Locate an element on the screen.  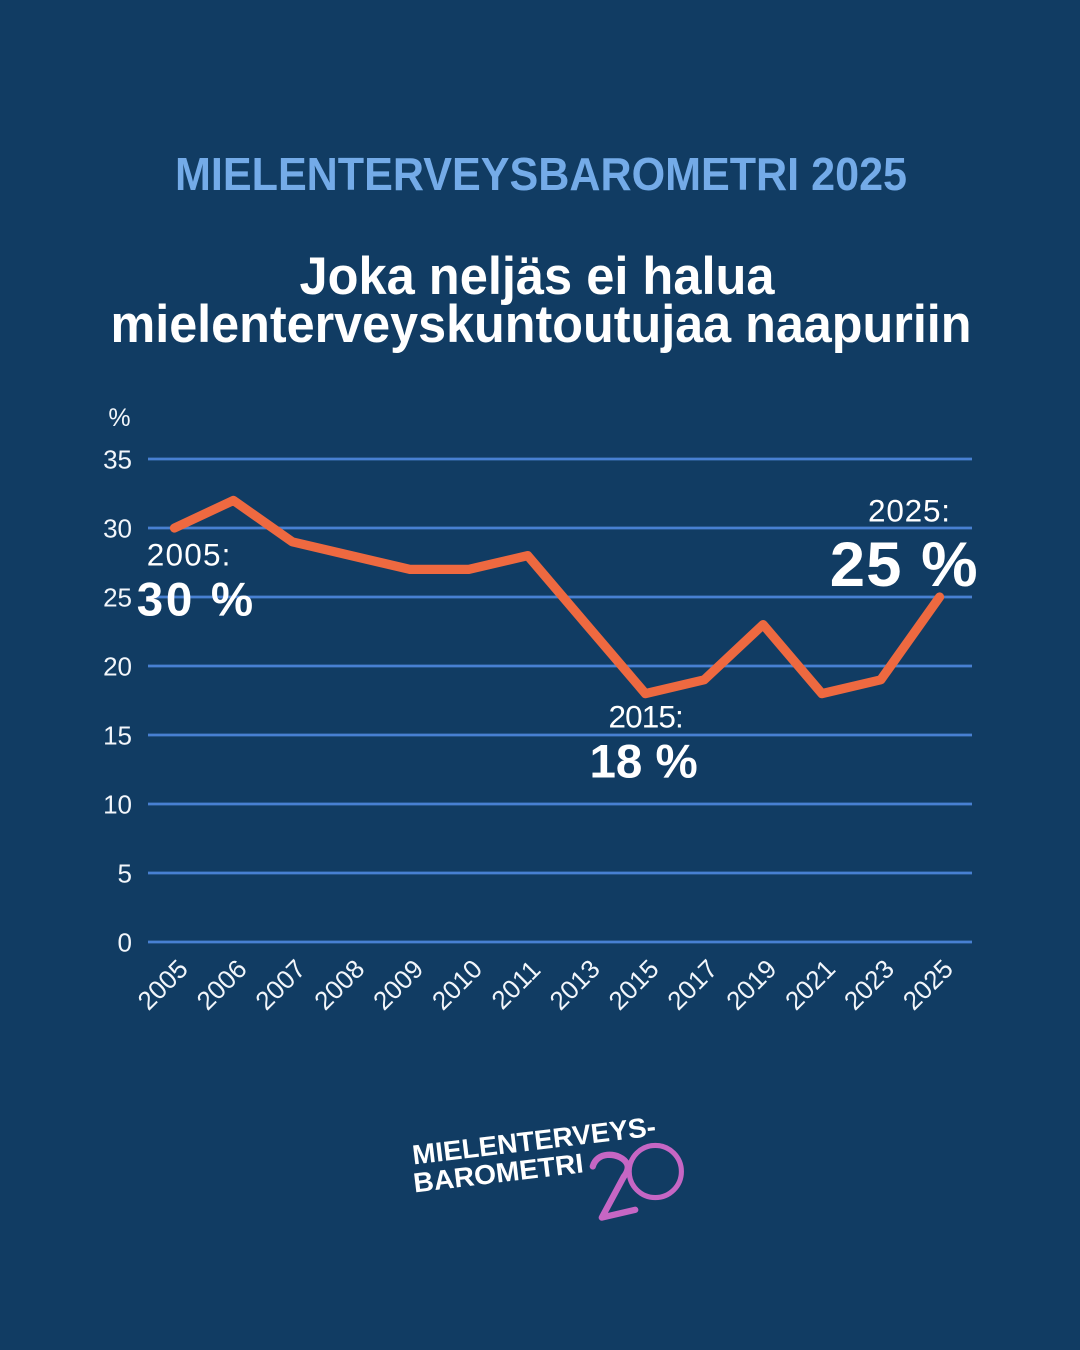
svg-text: 15 is located at coordinates (117, 736).